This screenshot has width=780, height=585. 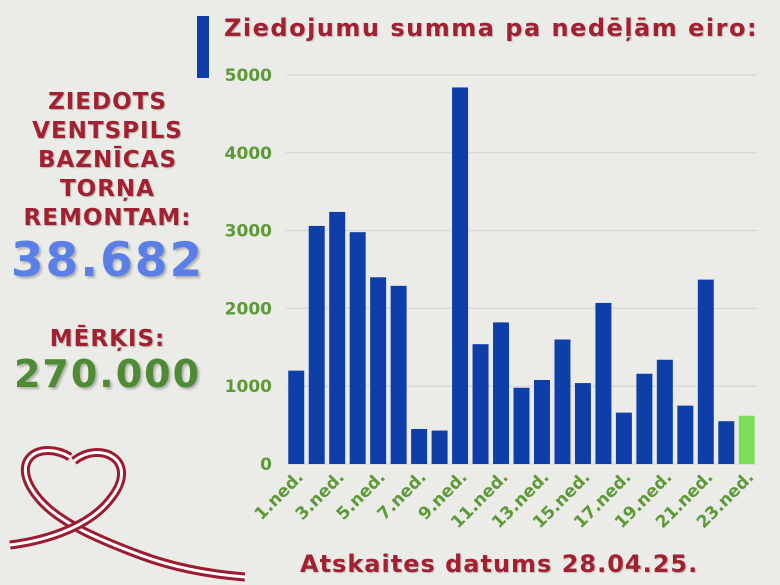 What do you see at coordinates (357, 348) in the screenshot?
I see `bar-4.ned.` at bounding box center [357, 348].